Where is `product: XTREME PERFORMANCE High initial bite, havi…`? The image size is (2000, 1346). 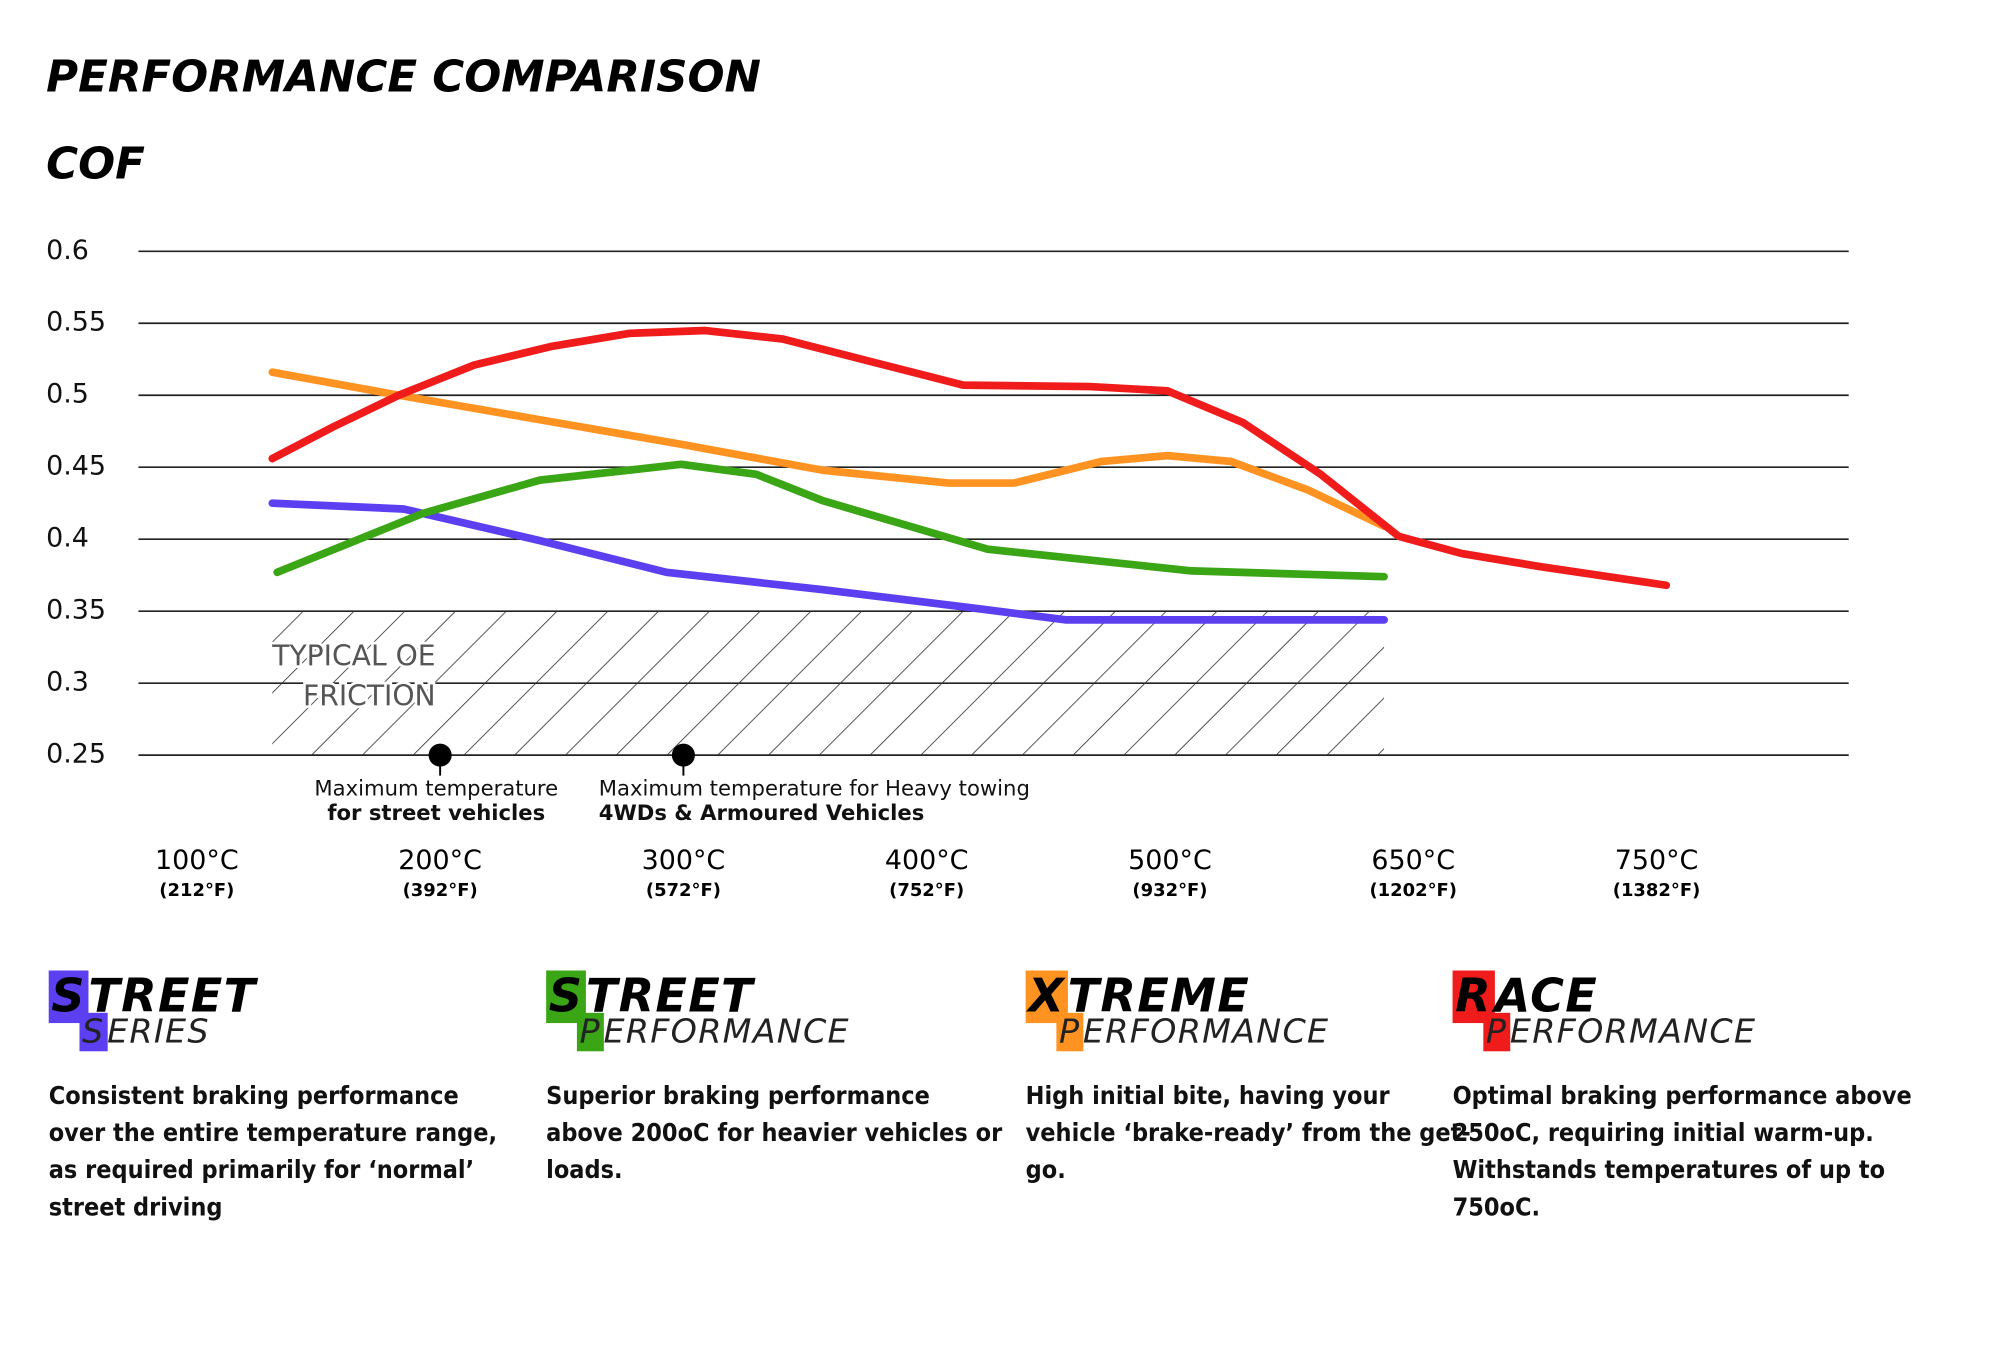
product: XTREME PERFORMANCE High initial bite, havi… is located at coordinates (1256, 1079).